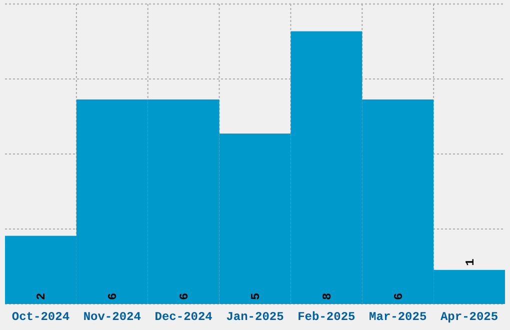  What do you see at coordinates (470, 262) in the screenshot?
I see `data-label: 1` at bounding box center [470, 262].